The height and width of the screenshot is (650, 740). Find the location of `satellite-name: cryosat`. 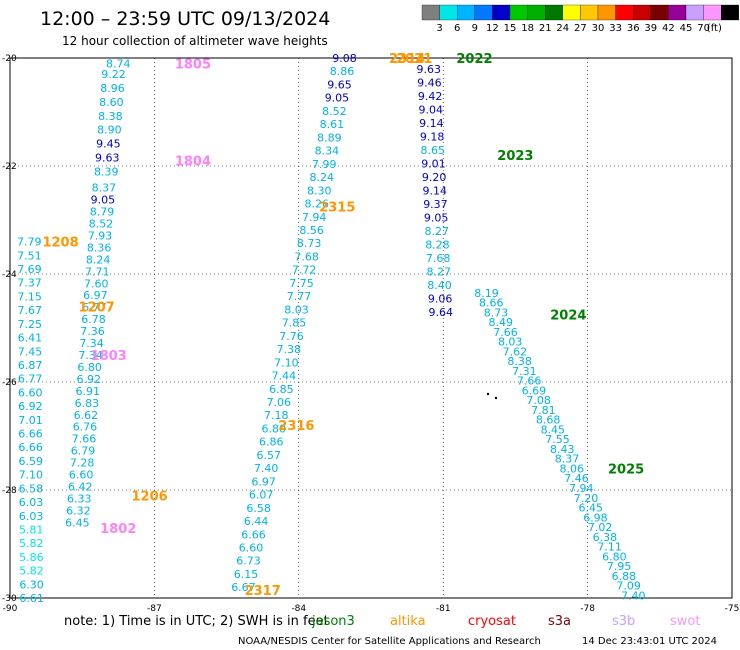

satellite-name: cryosat is located at coordinates (492, 621).